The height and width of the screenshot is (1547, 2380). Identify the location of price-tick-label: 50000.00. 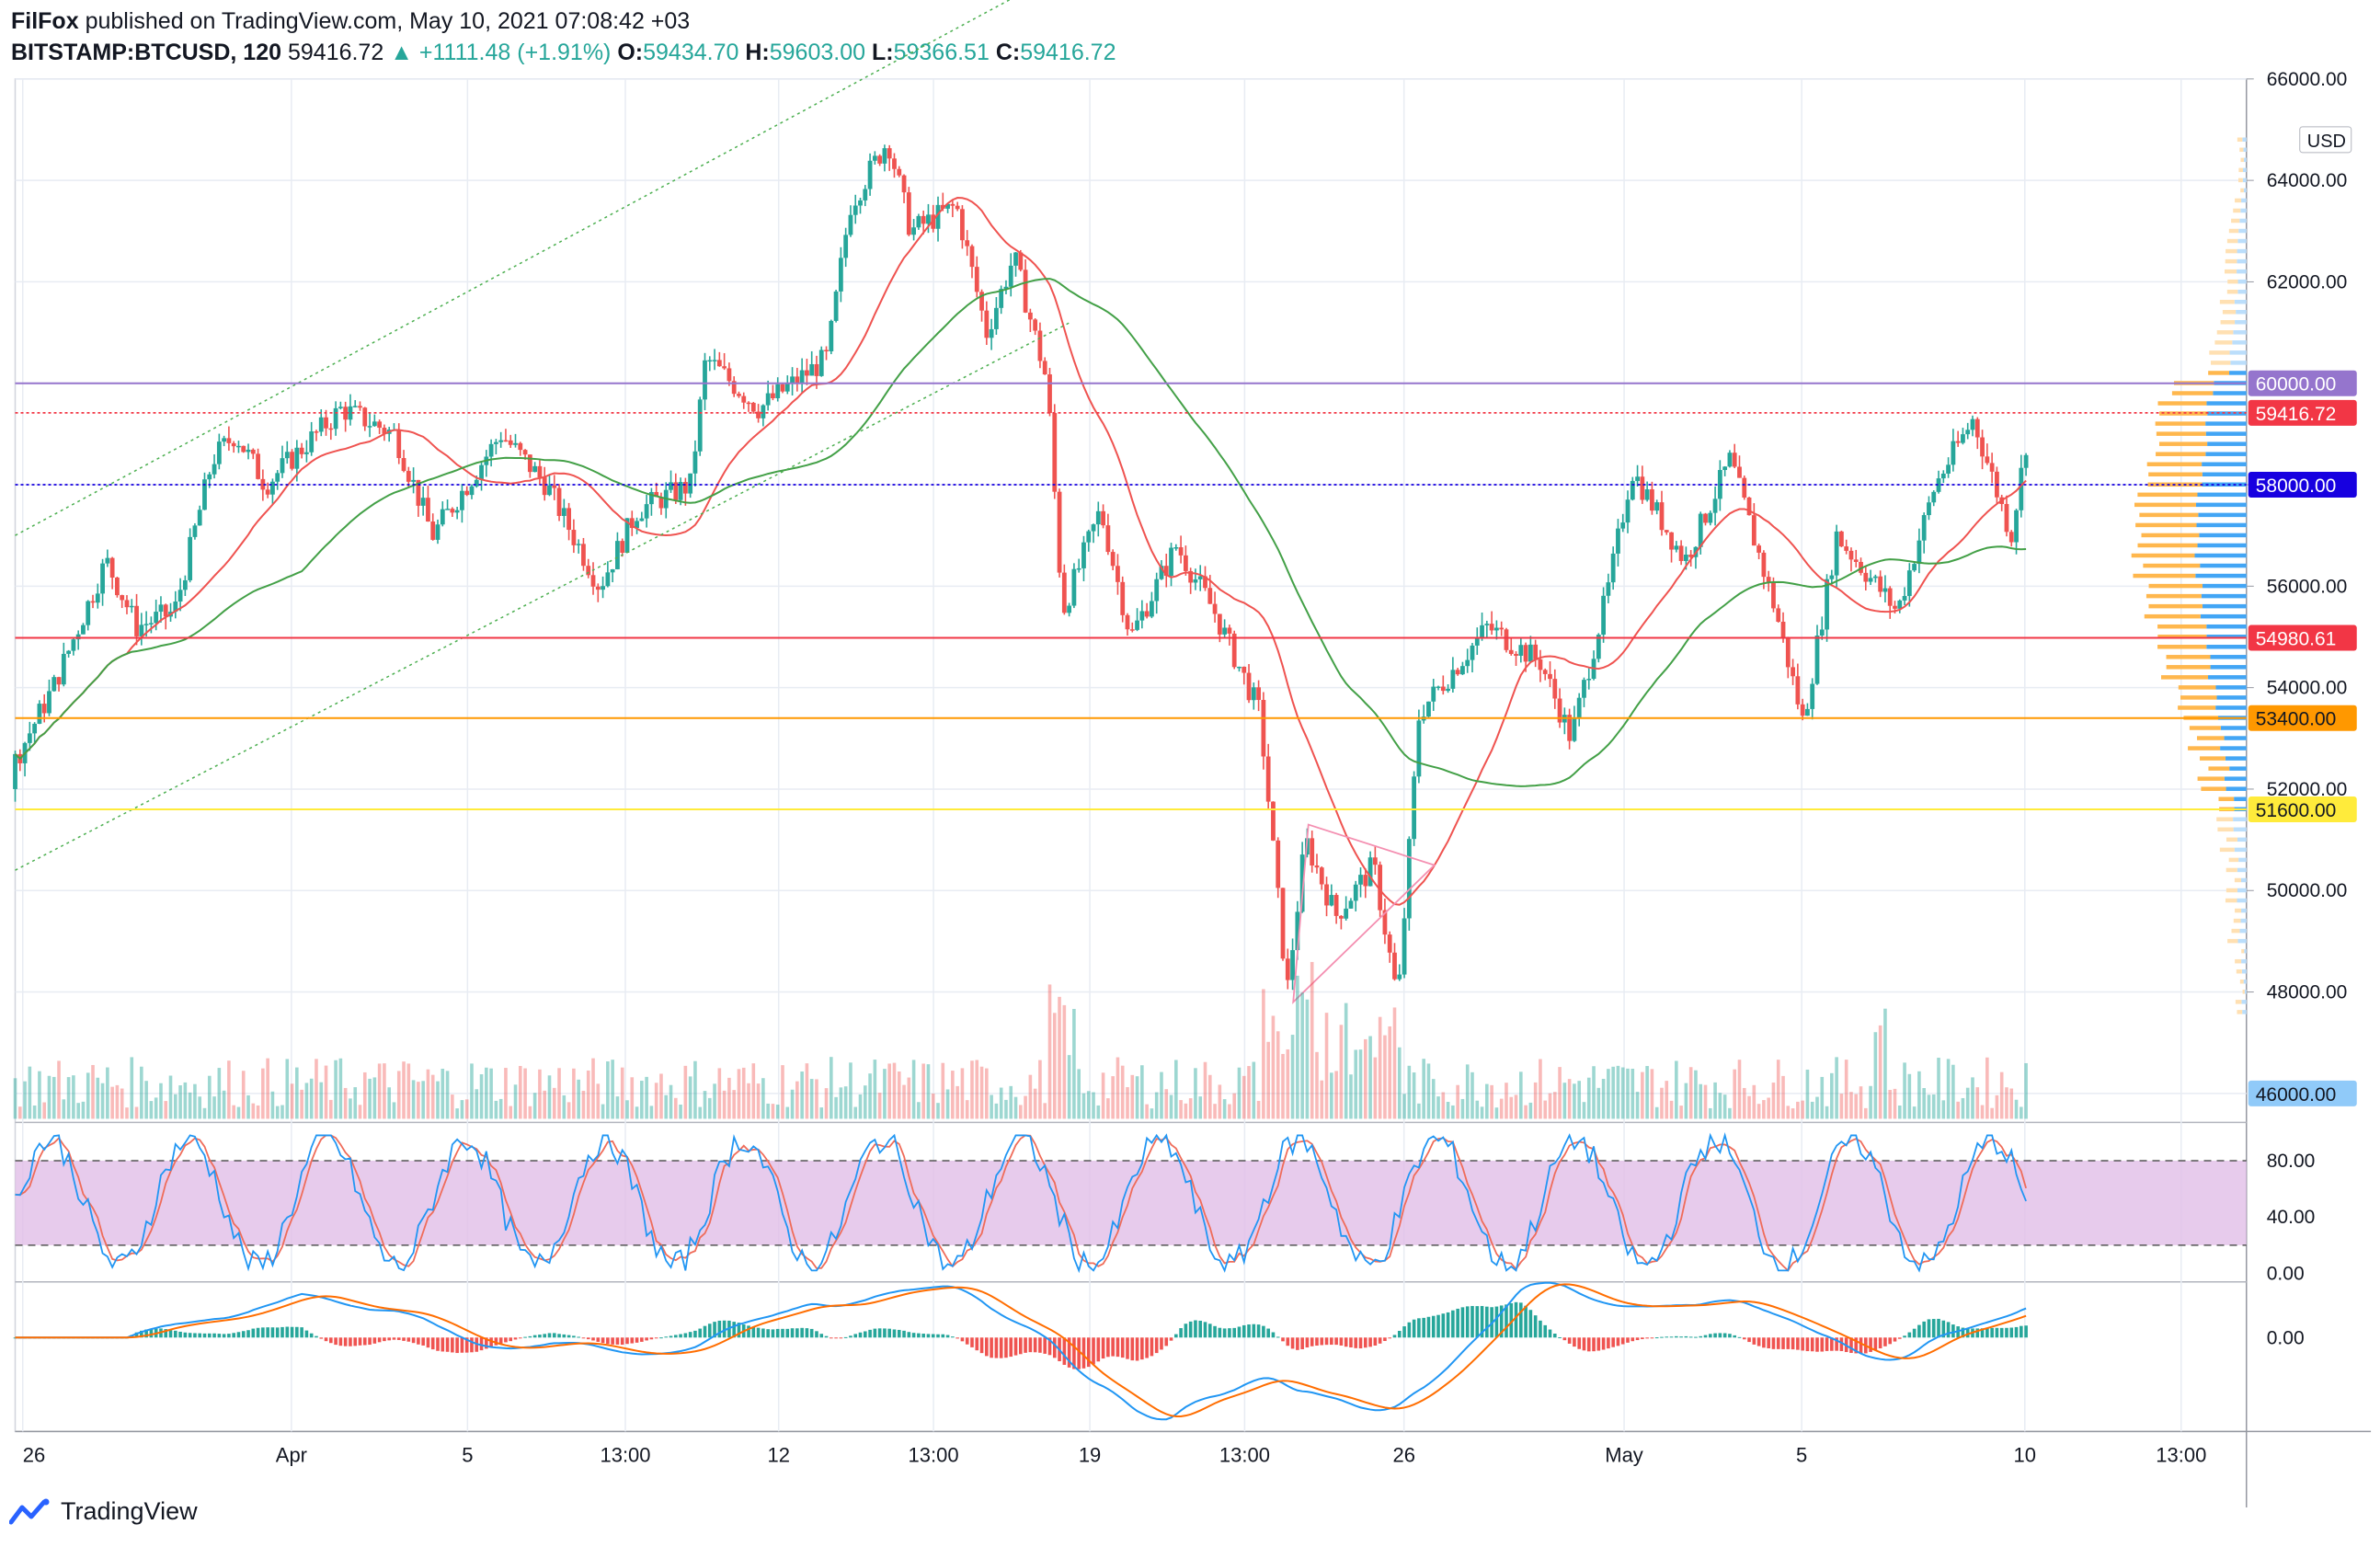
(2307, 890).